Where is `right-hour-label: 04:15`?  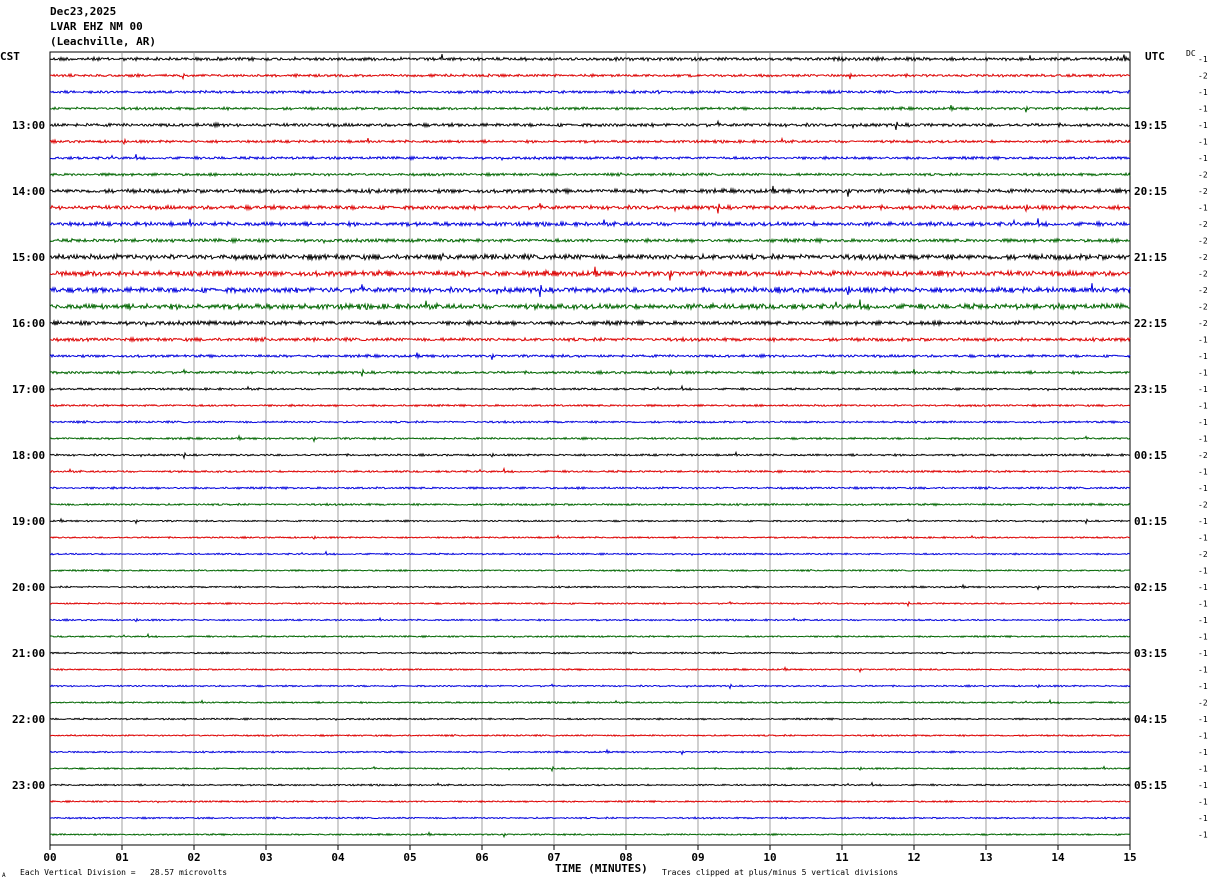
right-hour-label: 04:15 is located at coordinates (1150, 719).